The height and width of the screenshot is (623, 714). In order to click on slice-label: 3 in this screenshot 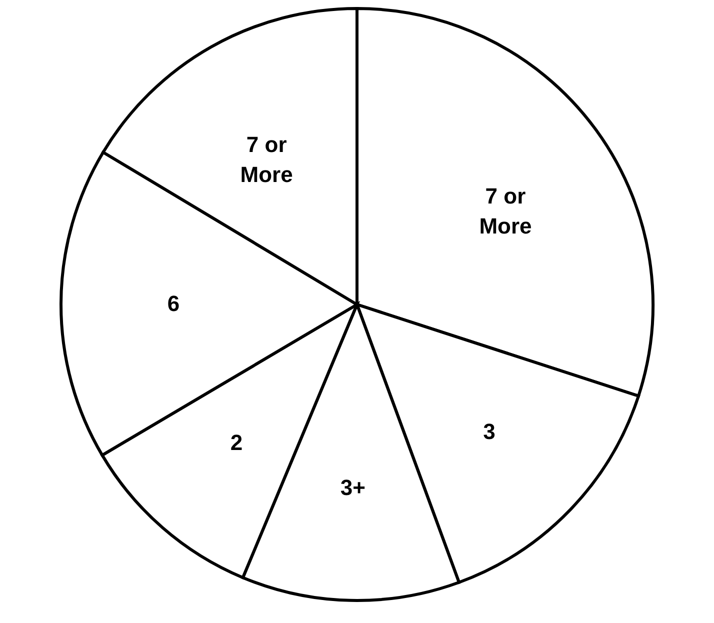, I will do `click(489, 431)`.